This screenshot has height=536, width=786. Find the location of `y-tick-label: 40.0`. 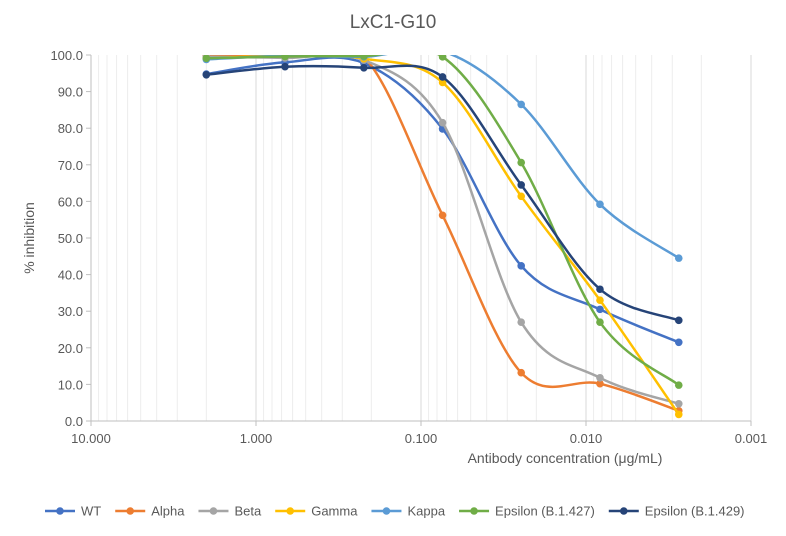

y-tick-label: 40.0 is located at coordinates (70, 275).